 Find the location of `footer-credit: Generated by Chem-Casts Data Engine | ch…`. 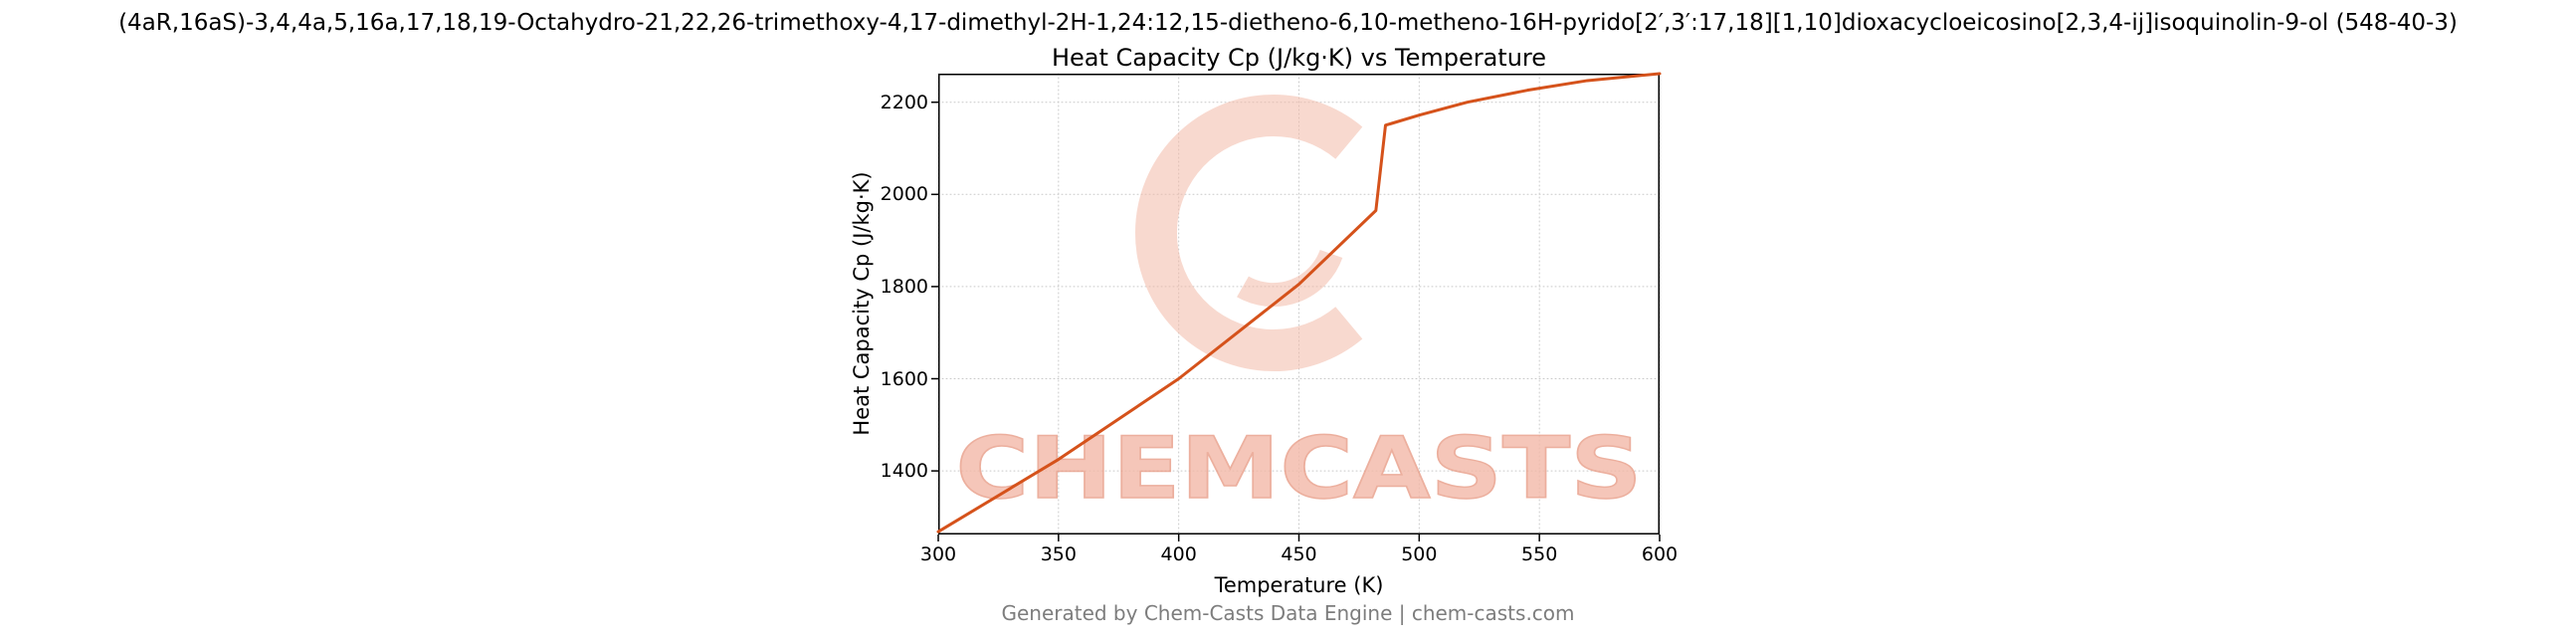

footer-credit: Generated by Chem-Casts Data Engine | ch… is located at coordinates (1288, 613).